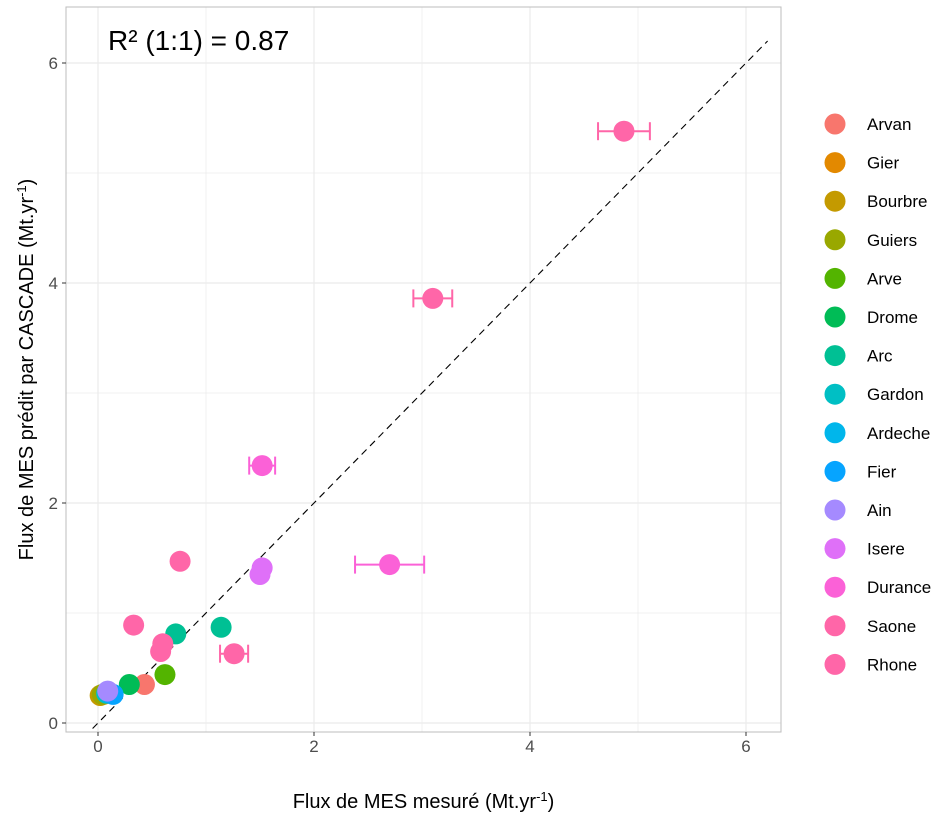 This screenshot has height=818, width=946. I want to click on x-tick-label: 4, so click(529, 746).